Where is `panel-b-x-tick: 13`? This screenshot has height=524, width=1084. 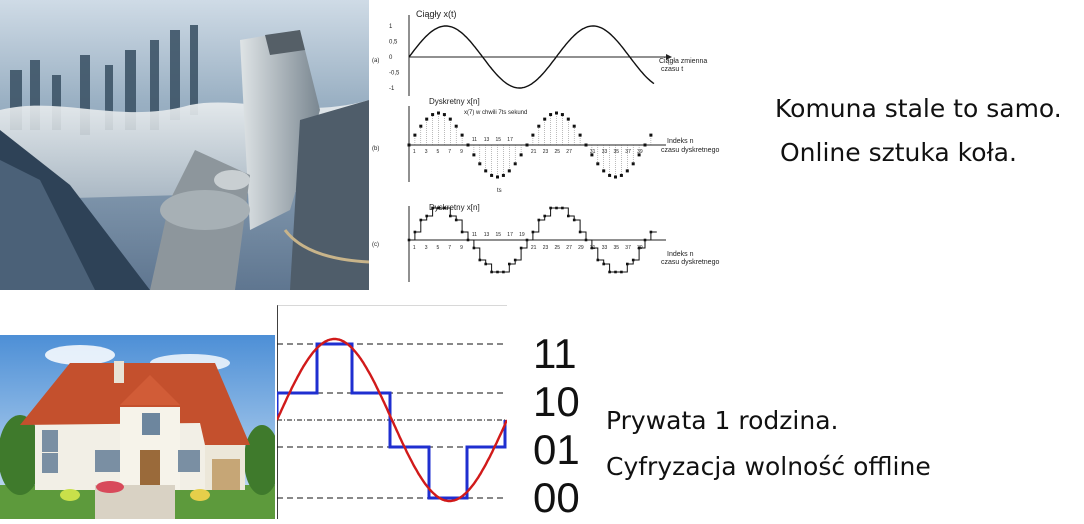
panel-b-x-tick: 13 is located at coordinates (487, 140).